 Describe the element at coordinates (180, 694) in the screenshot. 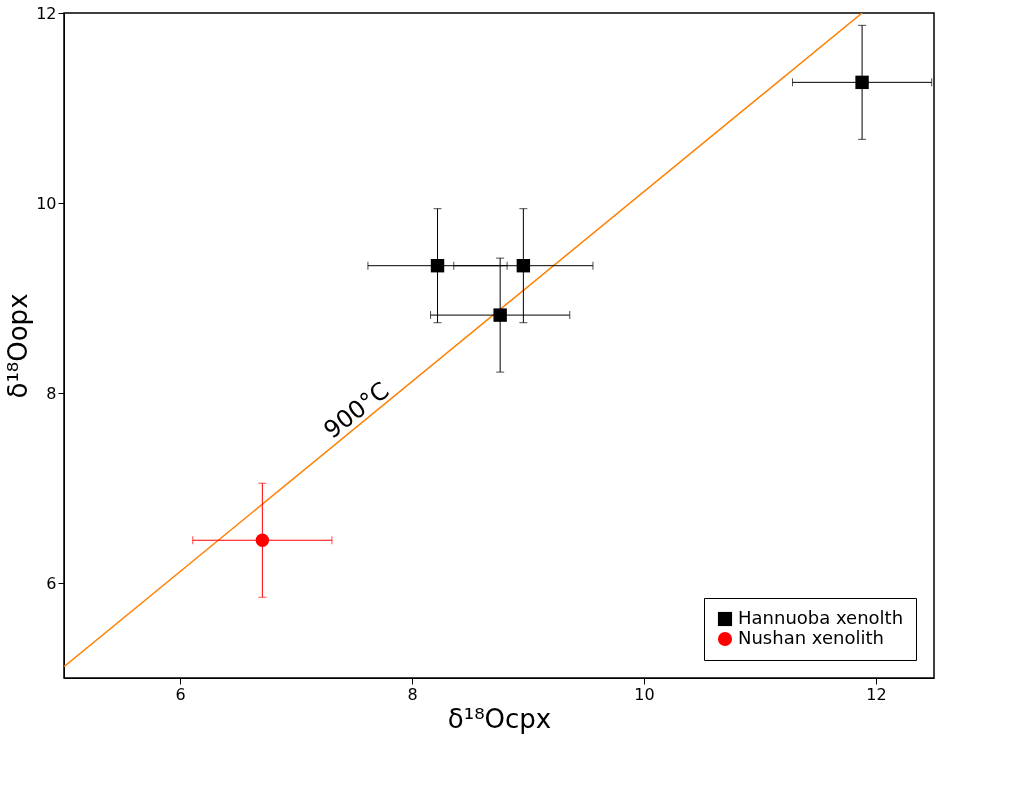

I see `x-tick-label: 6` at that location.